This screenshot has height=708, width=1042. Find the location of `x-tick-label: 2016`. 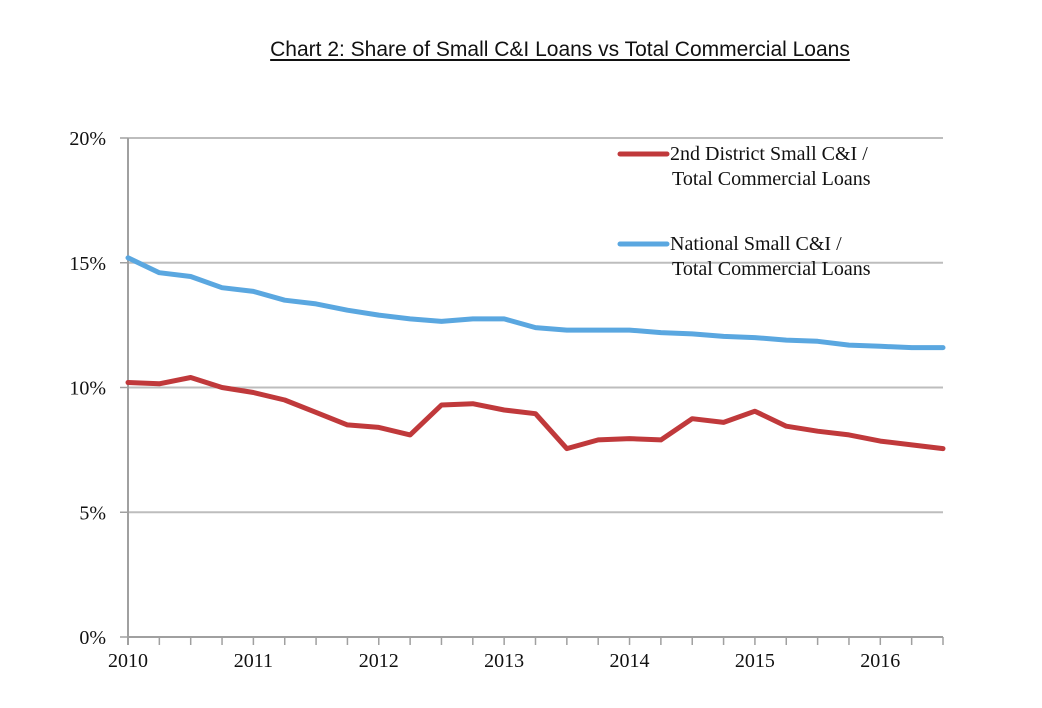

x-tick-label: 2016 is located at coordinates (880, 661).